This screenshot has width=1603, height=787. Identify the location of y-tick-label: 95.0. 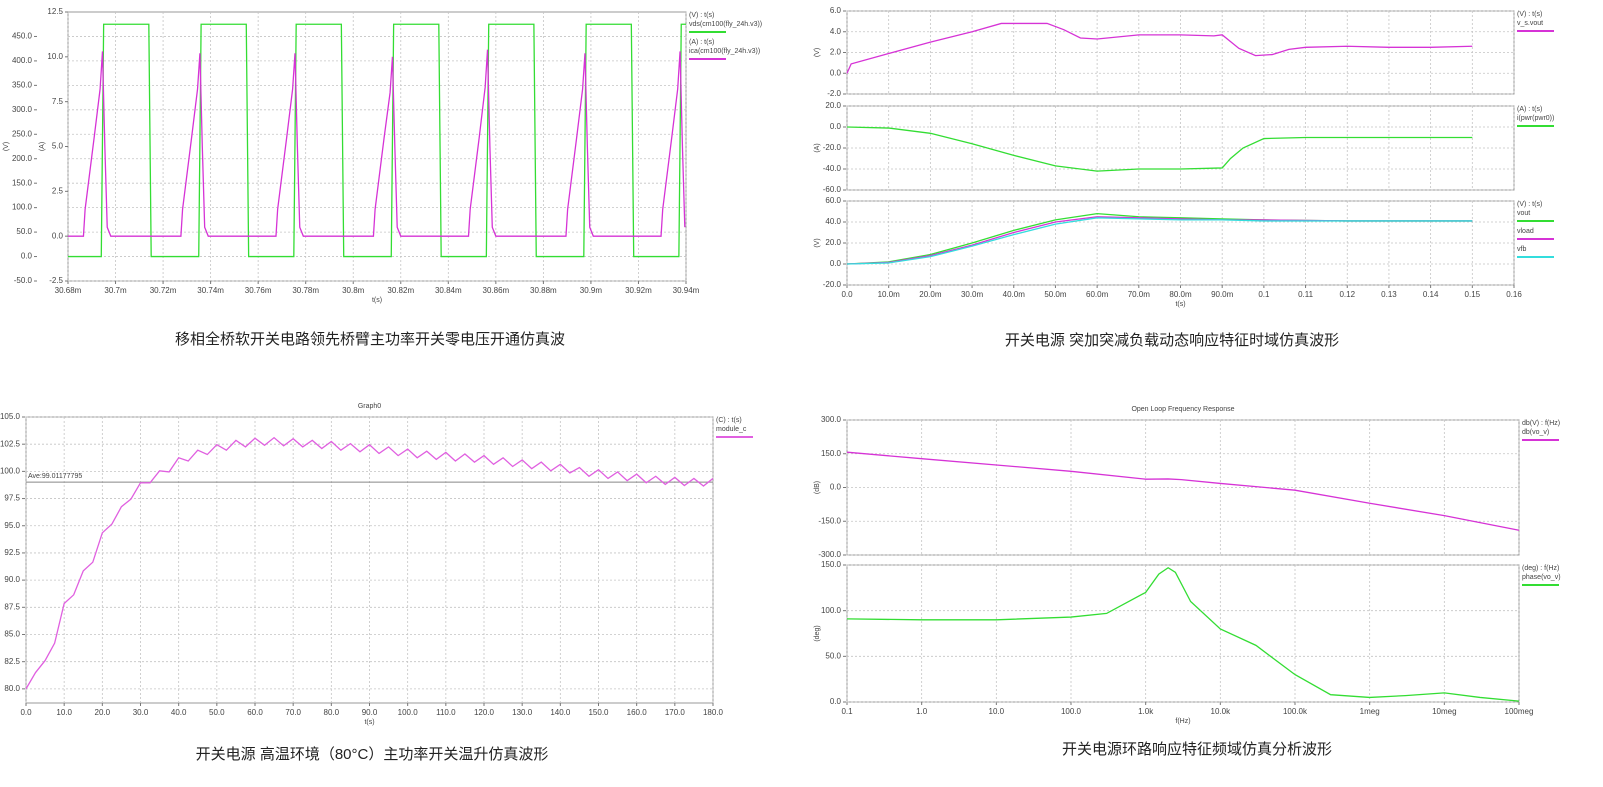
(12, 525).